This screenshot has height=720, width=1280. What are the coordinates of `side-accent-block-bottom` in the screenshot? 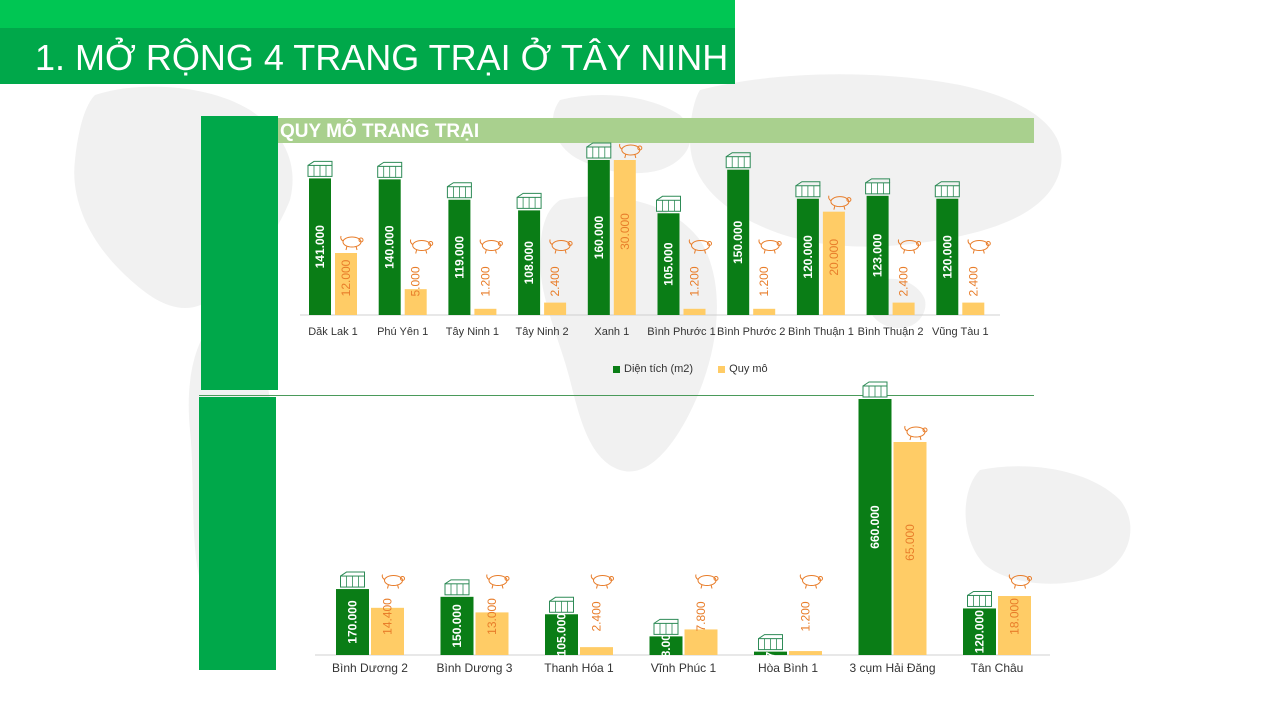 It's located at (237, 533).